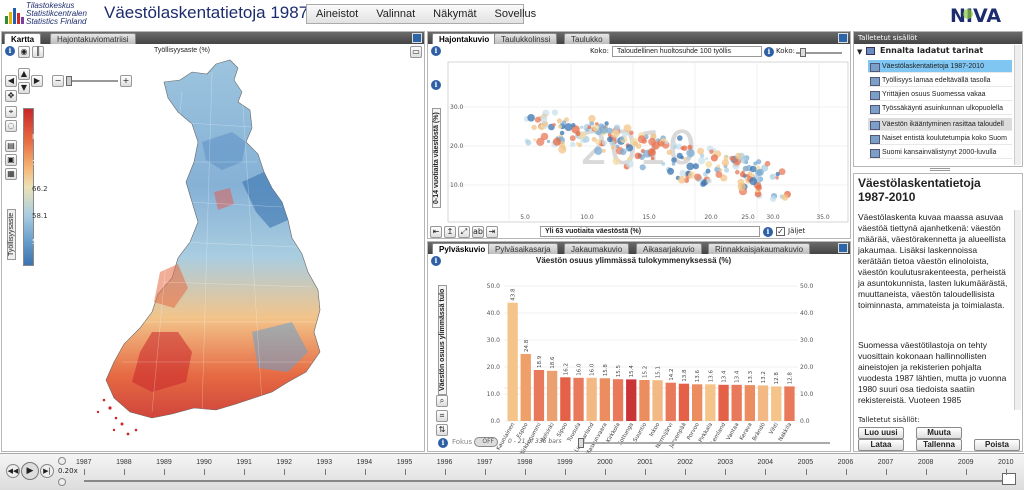 The image size is (1024, 490). What do you see at coordinates (416, 52) in the screenshot?
I see `print-icon: ▭` at bounding box center [416, 52].